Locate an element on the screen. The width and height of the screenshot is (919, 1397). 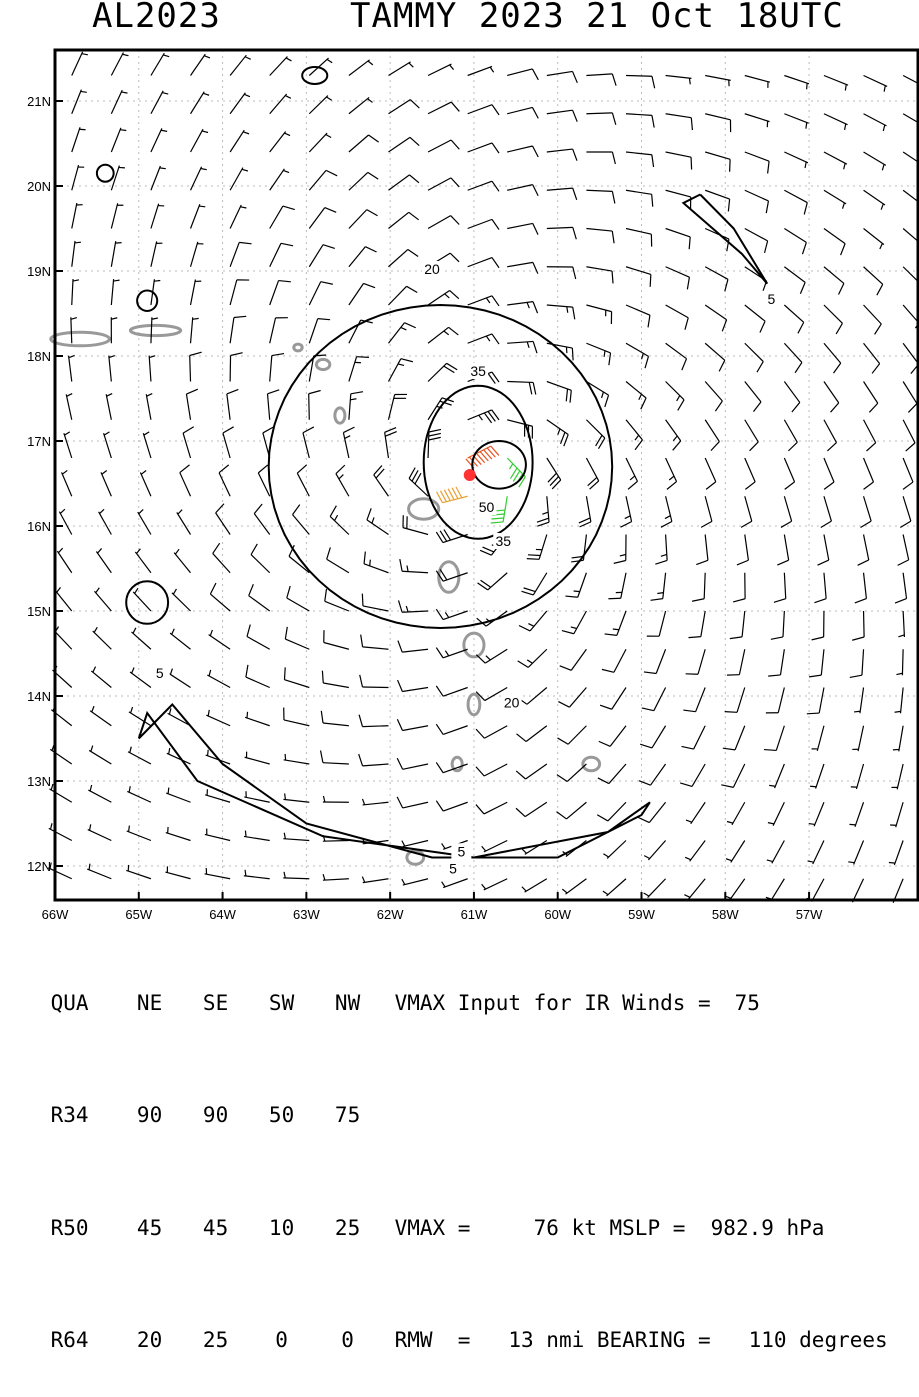
y-tick-label: 21N is located at coordinates (39, 101).